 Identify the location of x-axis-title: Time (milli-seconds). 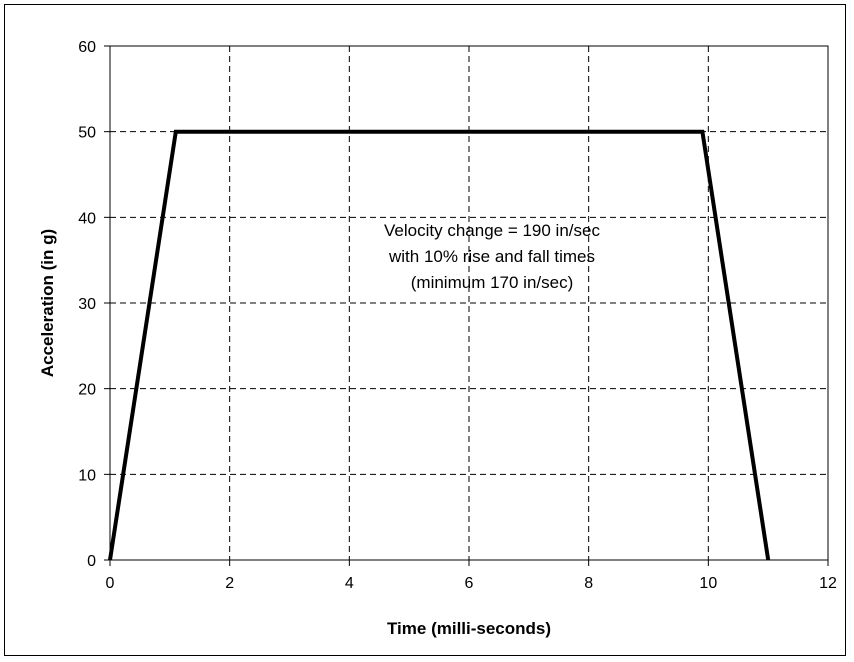
(469, 628).